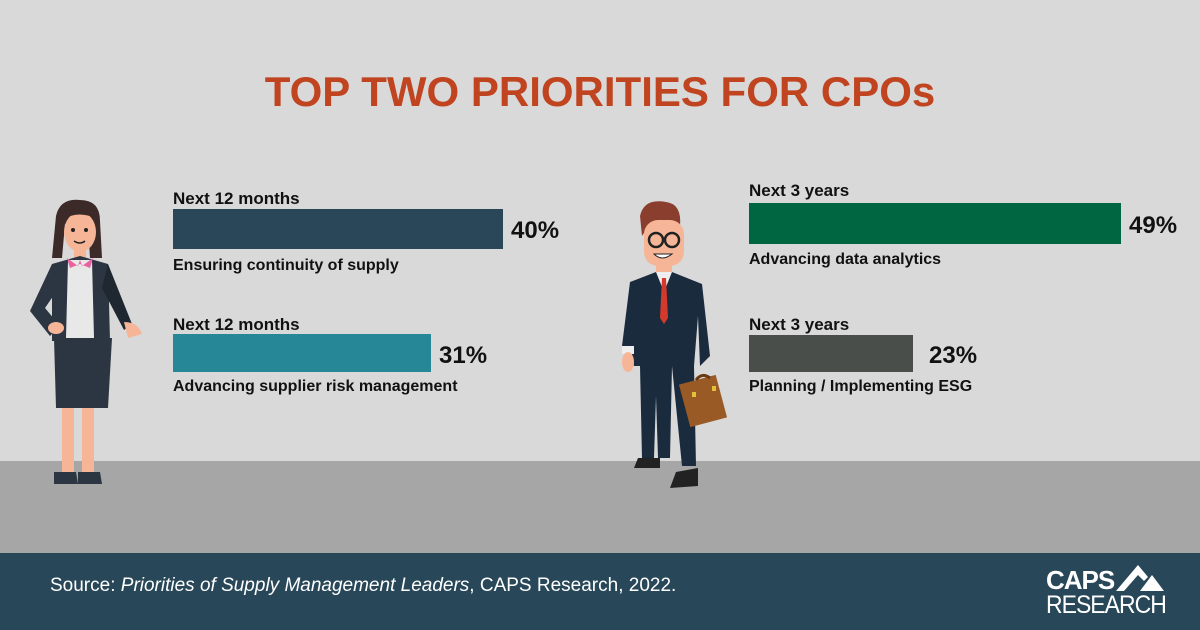 The image size is (1200, 630). I want to click on value-label: 31%, so click(463, 355).